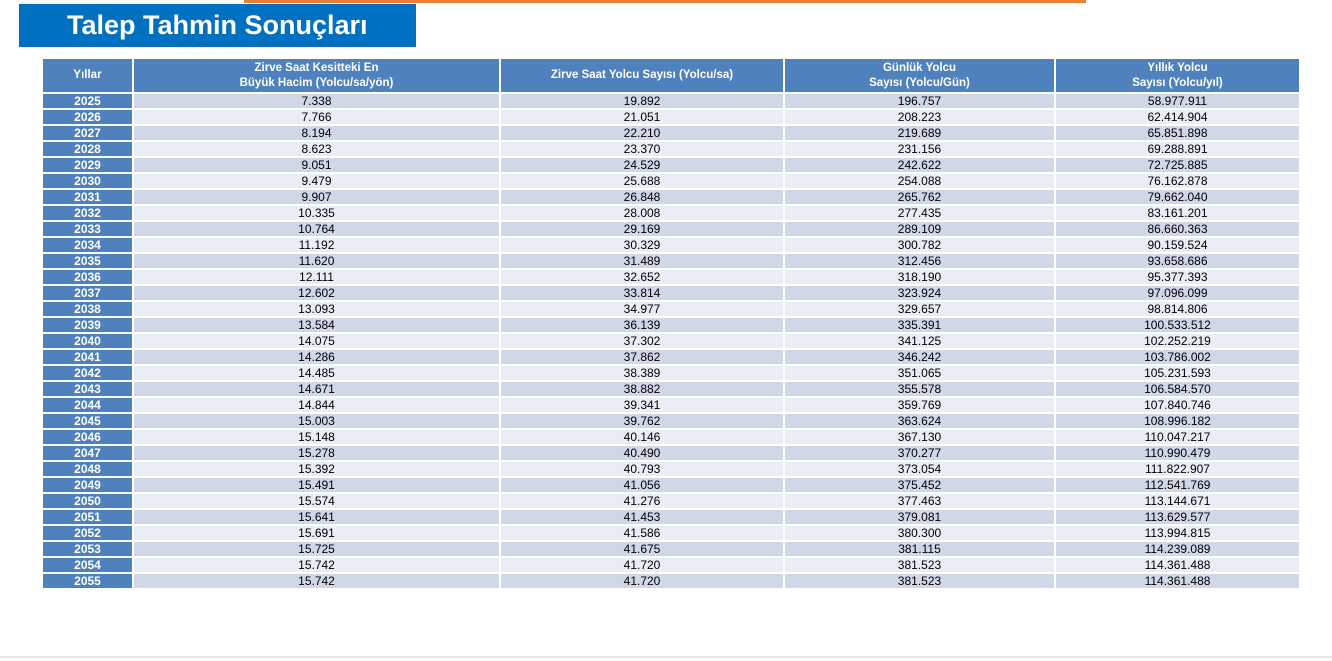 The image size is (1332, 661). I want to click on annual-passengers-cell: 93.658.686, so click(1177, 261).